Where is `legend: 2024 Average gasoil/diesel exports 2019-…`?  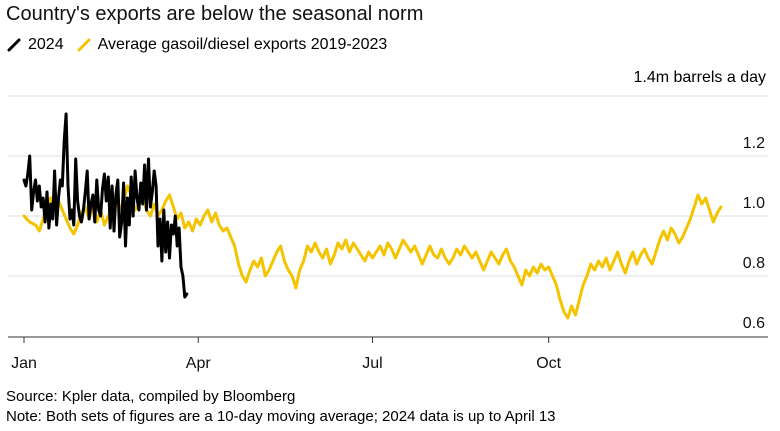
legend: 2024 Average gasoil/diesel exports 2019-… is located at coordinates (202, 45).